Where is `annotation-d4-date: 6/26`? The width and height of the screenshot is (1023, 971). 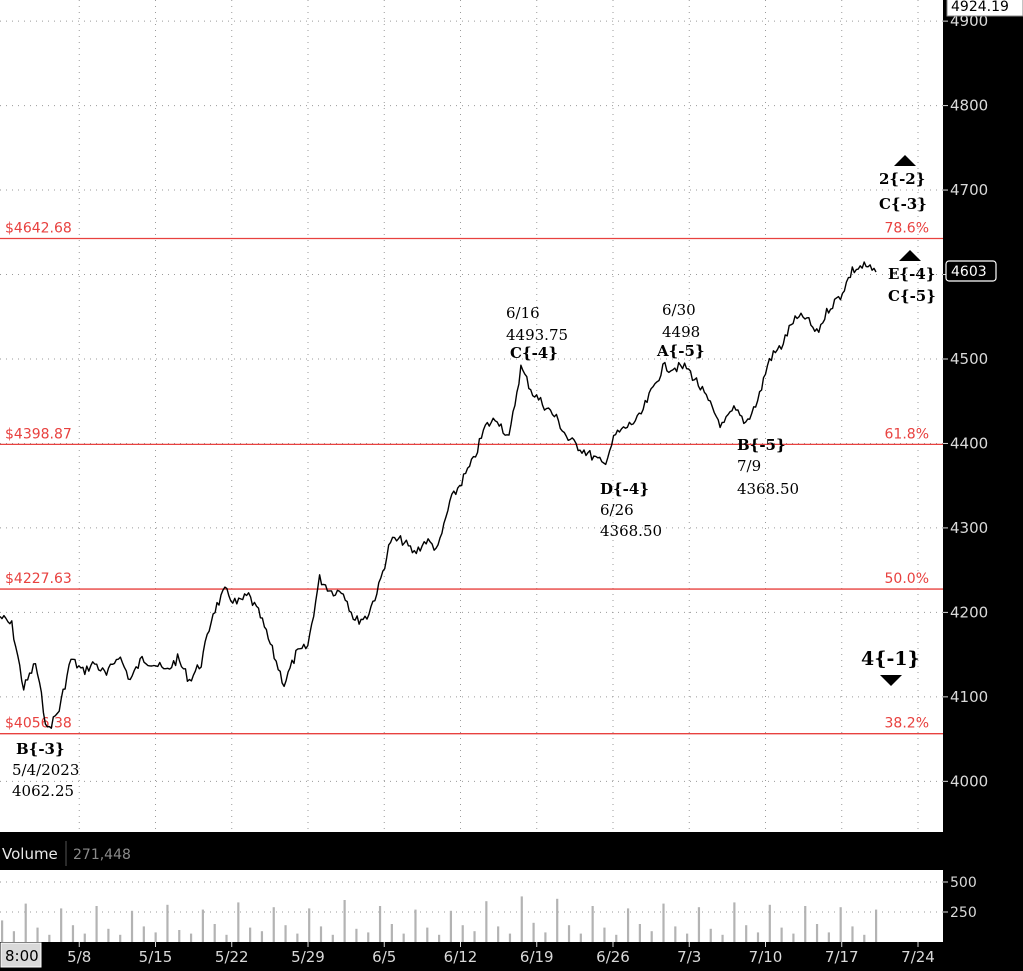 annotation-d4-date: 6/26 is located at coordinates (617, 510).